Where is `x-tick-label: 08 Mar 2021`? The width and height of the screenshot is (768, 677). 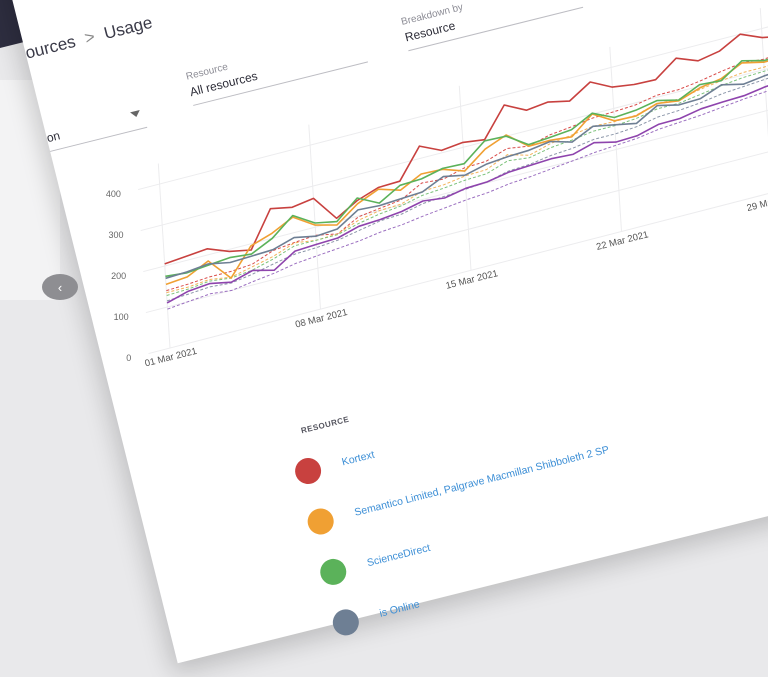
x-tick-label: 08 Mar 2021 is located at coordinates (321, 319).